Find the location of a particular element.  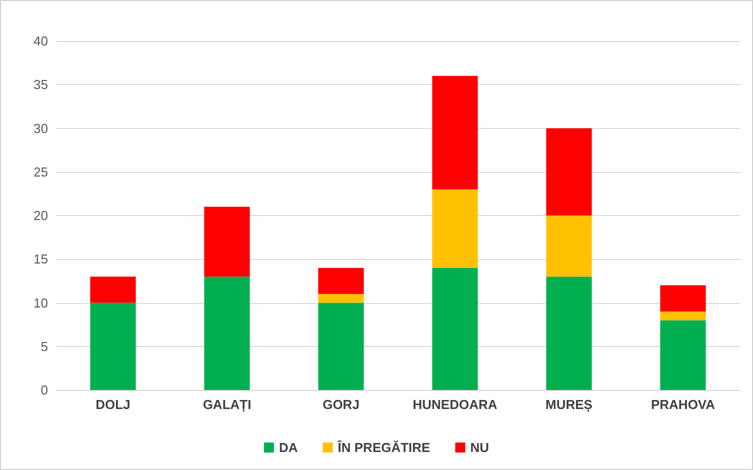

legend-label: NU is located at coordinates (480, 447).